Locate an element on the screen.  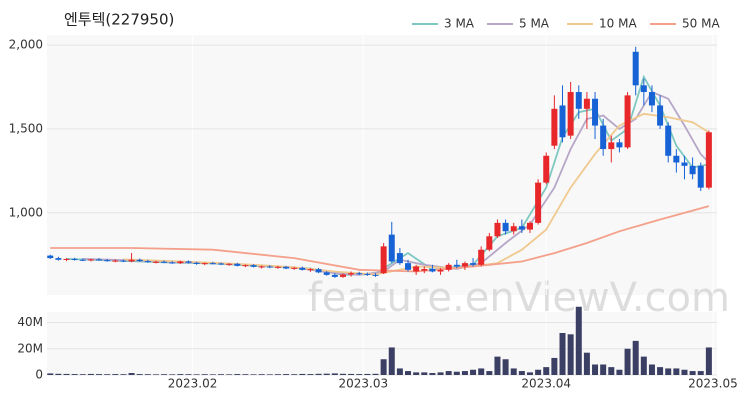
volume-tick-label: 20M is located at coordinates (30, 348).